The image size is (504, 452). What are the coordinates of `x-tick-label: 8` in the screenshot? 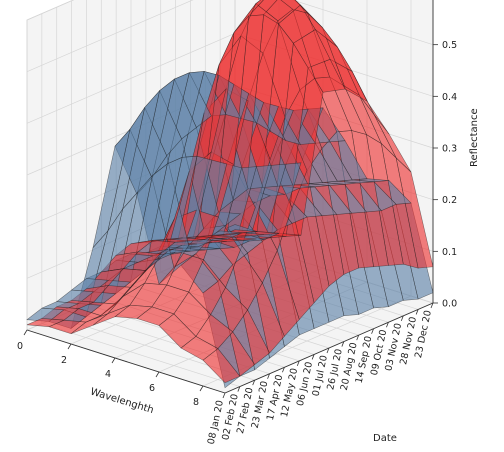 It's located at (196, 402).